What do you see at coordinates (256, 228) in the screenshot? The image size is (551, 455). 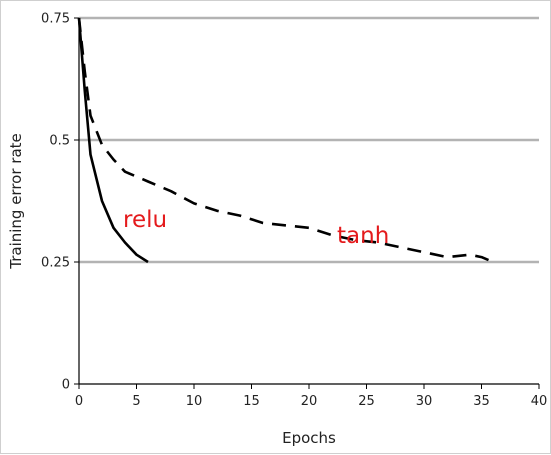 I see `series-labels: relu tanh` at bounding box center [256, 228].